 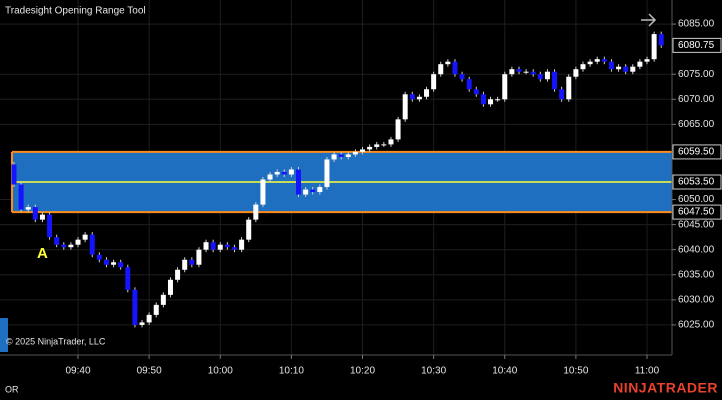 What do you see at coordinates (696, 99) in the screenshot?
I see `y-tick-label: 6070.00` at bounding box center [696, 99].